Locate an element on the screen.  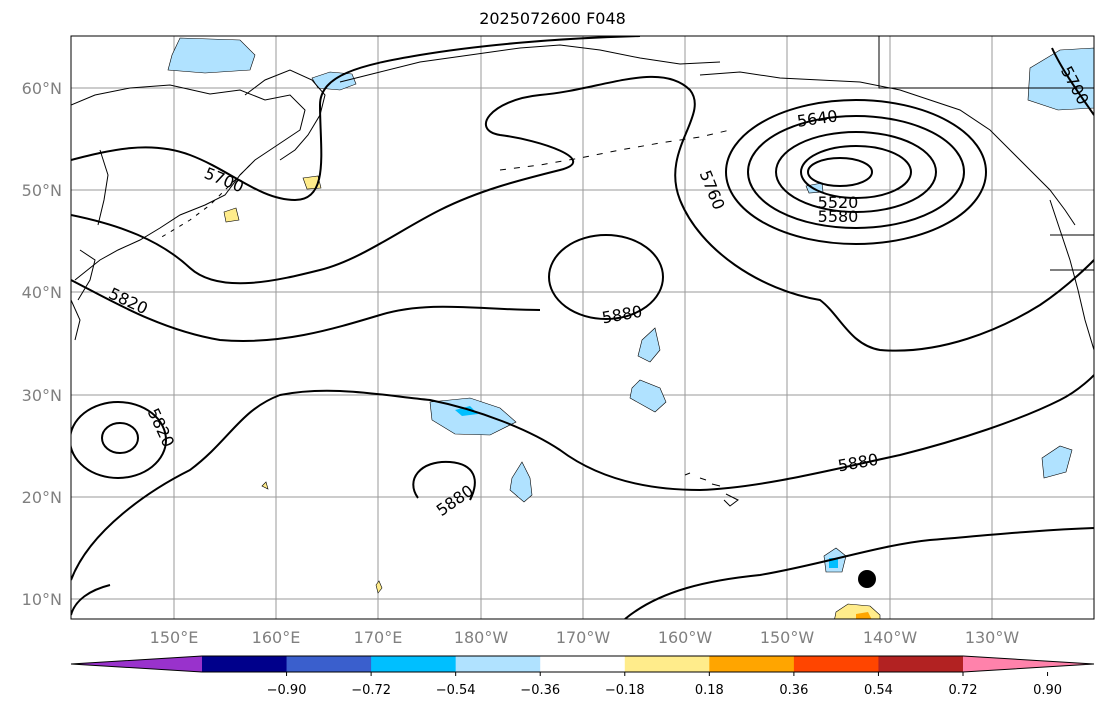
lon-tick-label: 140°W is located at coordinates (890, 637).